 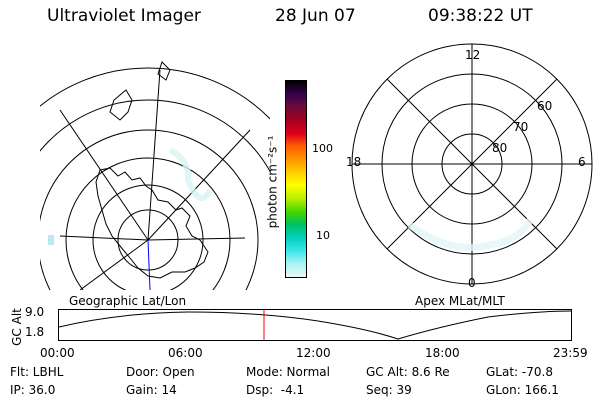 I want to click on timeline-x-tick-0600: 06:00, so click(x=185, y=353).